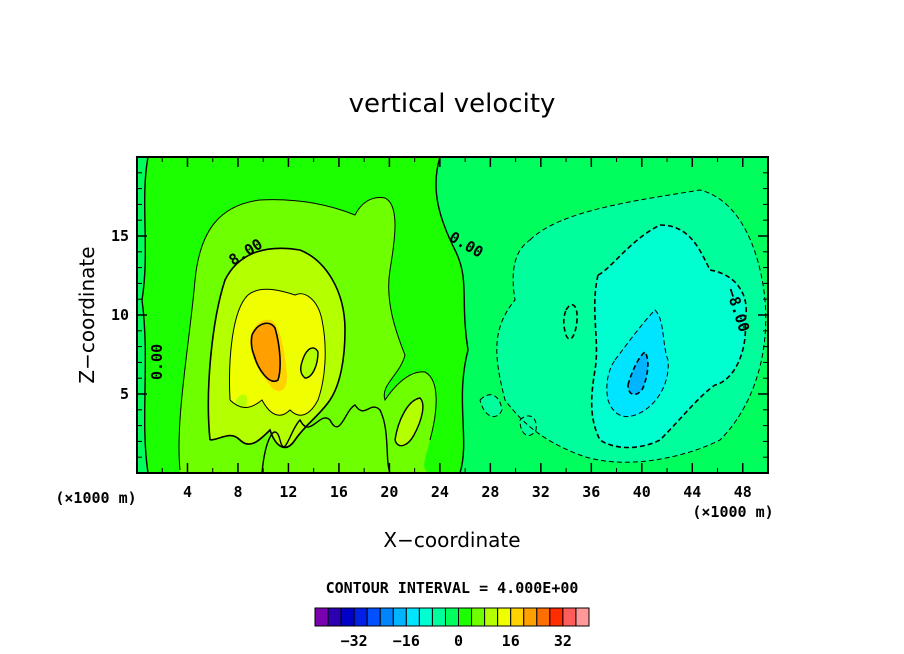 The image size is (904, 654). What do you see at coordinates (668, 336) in the screenshot?
I see `contour-neg8` at bounding box center [668, 336].